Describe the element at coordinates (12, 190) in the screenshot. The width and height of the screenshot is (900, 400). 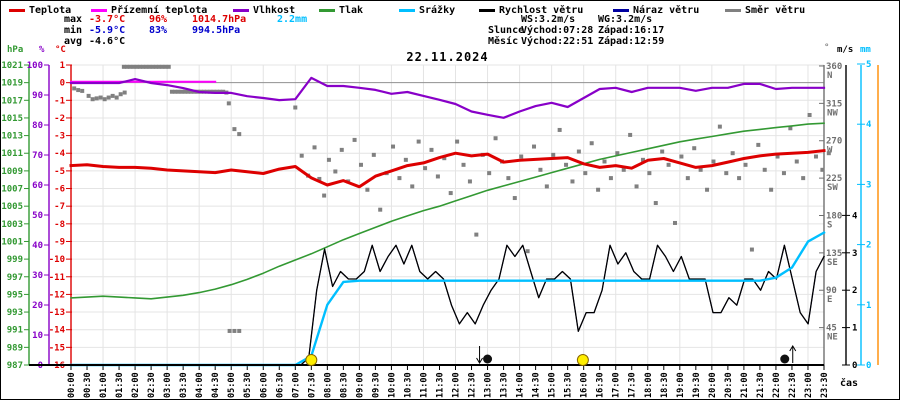
I see `svg-text: 1007` at that location.